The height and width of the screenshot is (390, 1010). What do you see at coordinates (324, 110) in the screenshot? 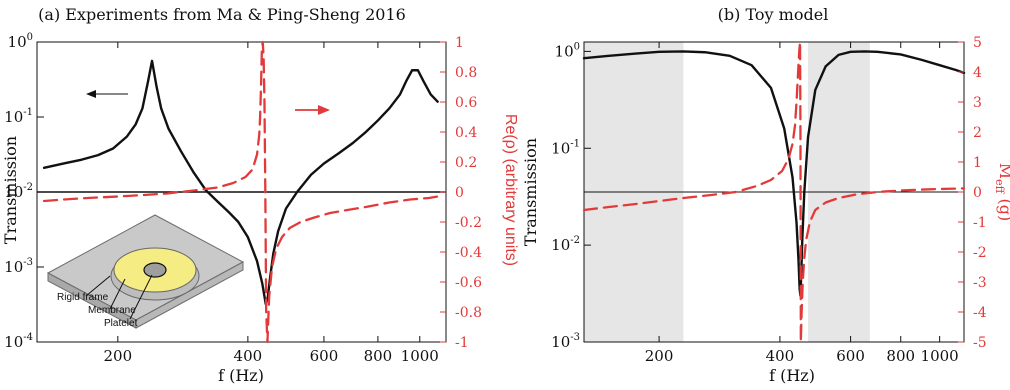
I see `panel-a-right-arrow-head` at bounding box center [324, 110].